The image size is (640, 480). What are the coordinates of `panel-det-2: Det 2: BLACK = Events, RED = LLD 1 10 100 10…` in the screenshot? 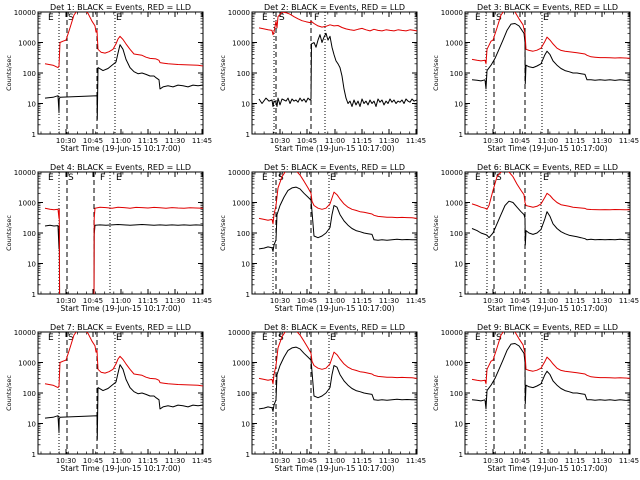 It's located at (322, 78).